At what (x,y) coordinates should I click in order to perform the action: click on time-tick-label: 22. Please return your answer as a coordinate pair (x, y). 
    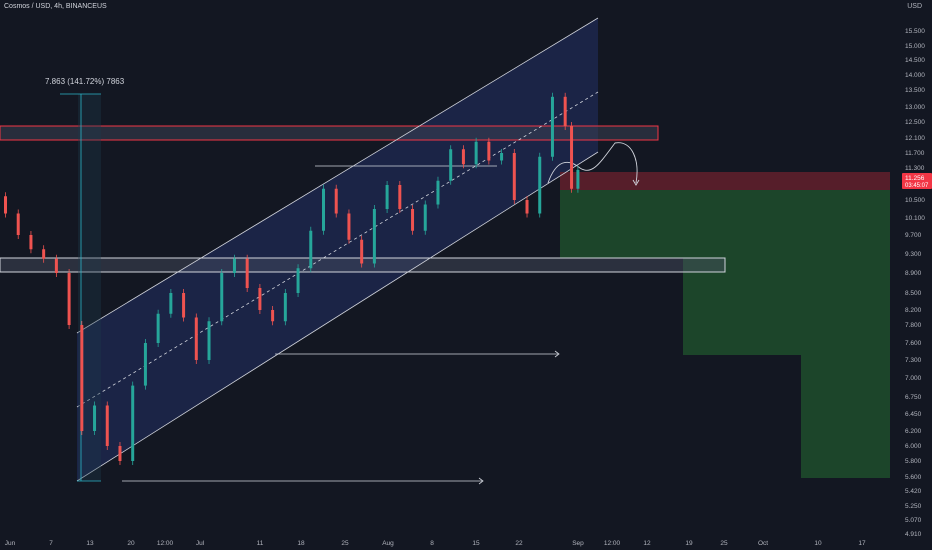
    Looking at the image, I should click on (519, 543).